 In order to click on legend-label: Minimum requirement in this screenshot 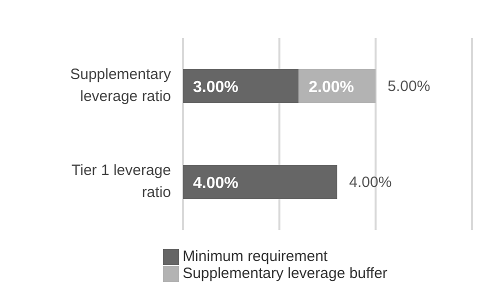, I will do `click(255, 256)`.